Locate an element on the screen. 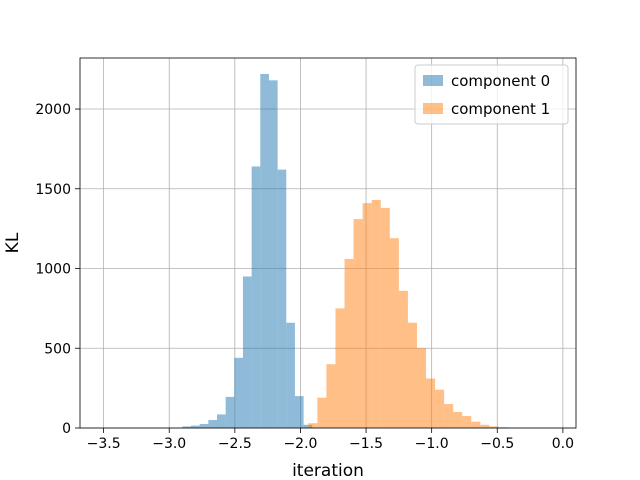  y-tick-label: 0 is located at coordinates (66, 429).